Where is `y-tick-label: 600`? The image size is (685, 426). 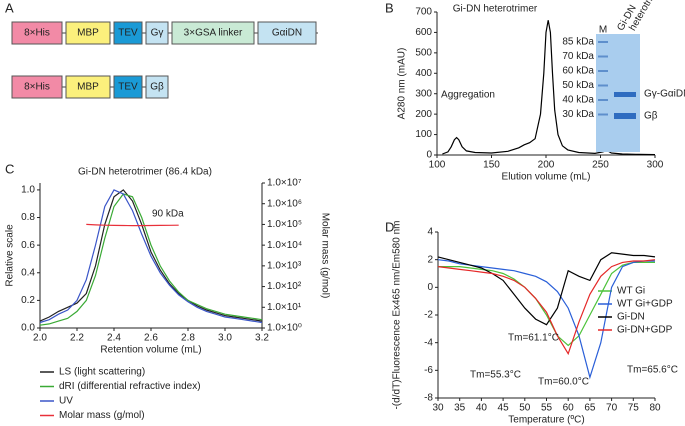 y-tick-label: 600 is located at coordinates (423, 32).